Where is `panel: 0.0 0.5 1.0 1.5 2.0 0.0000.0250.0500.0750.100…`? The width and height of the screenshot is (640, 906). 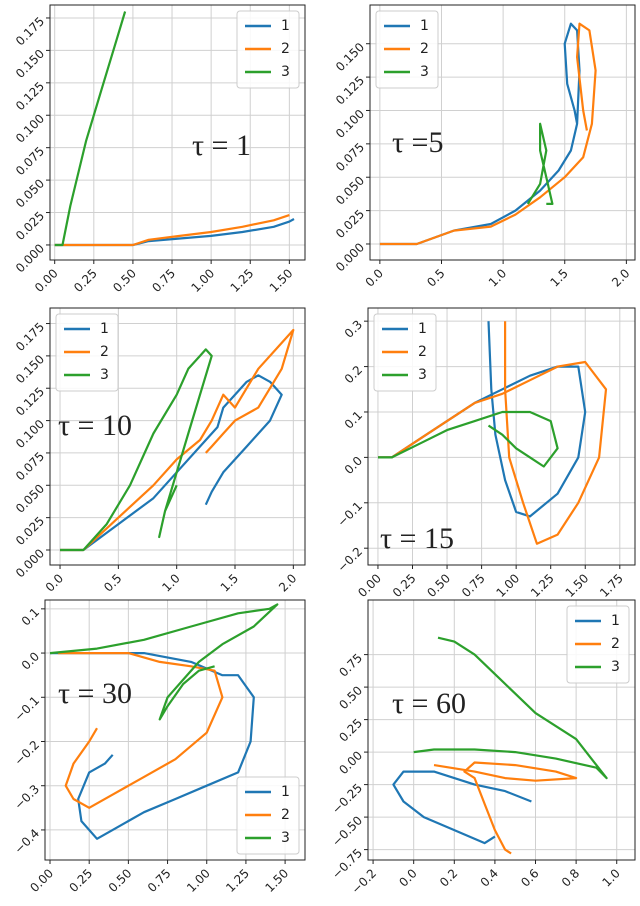
panel: 0.0 0.5 1.0 1.5 2.0 0.0000.0250.0500.0750.100… is located at coordinates (159, 451).